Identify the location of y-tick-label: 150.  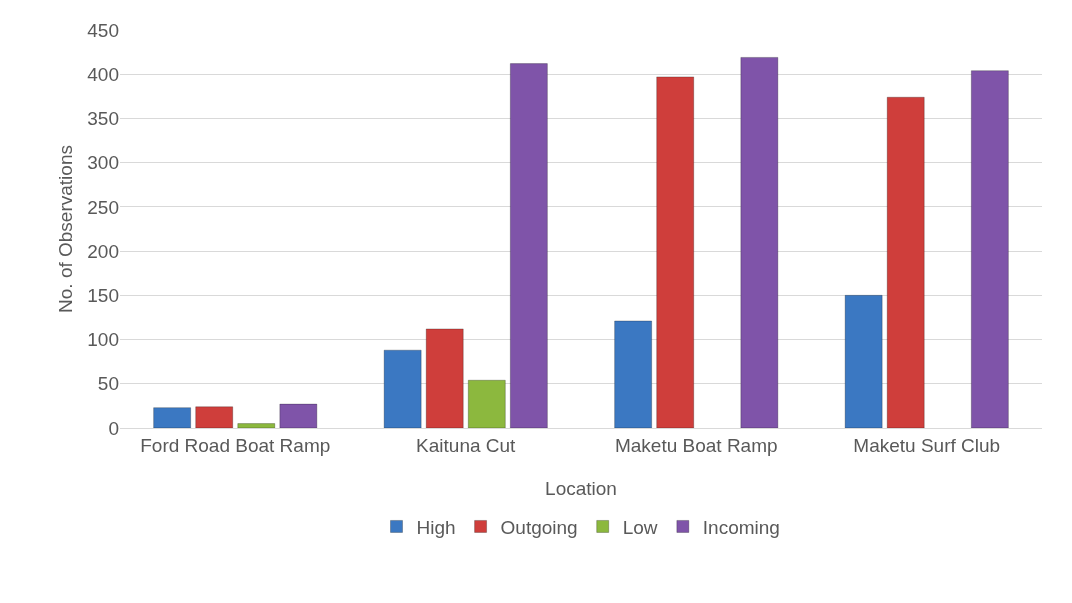
(103, 295).